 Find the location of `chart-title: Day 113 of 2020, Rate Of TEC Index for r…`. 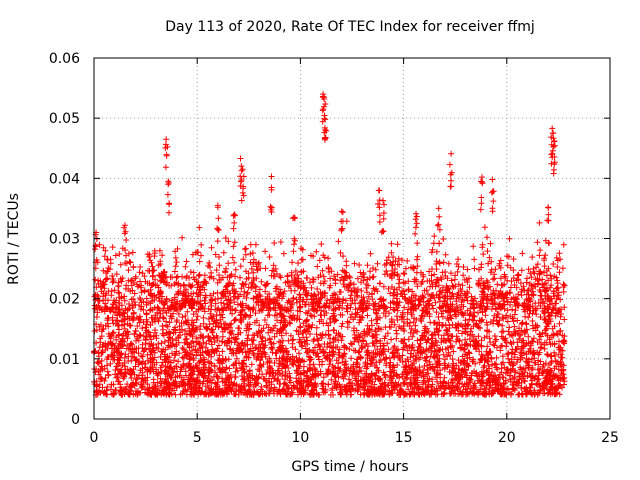

chart-title: Day 113 of 2020, Rate Of TEC Index for r… is located at coordinates (350, 27).